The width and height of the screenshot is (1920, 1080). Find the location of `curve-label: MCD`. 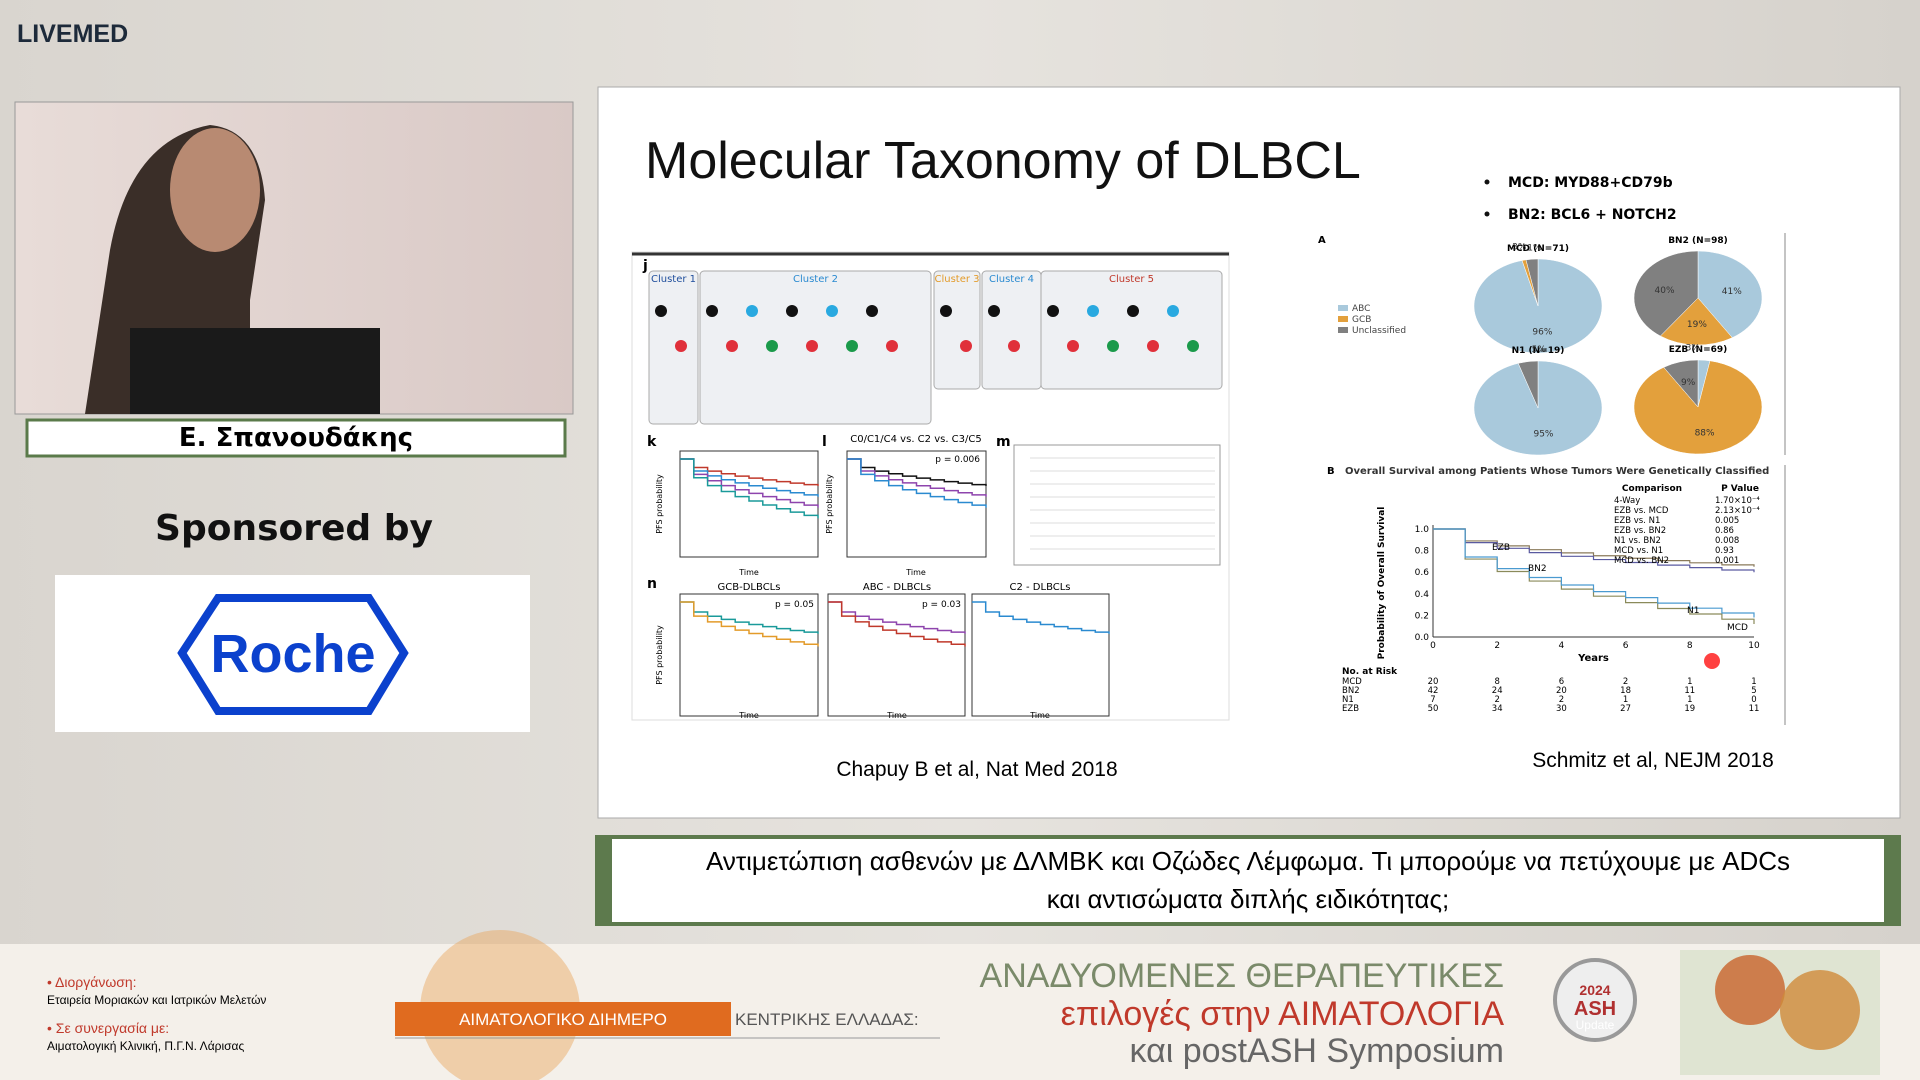

curve-label: MCD is located at coordinates (1737, 628).